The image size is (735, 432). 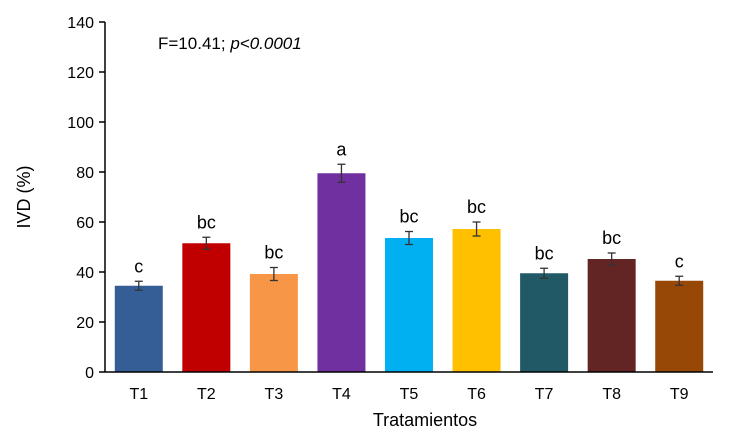 What do you see at coordinates (206, 222) in the screenshot?
I see `significance-label-t2: bc` at bounding box center [206, 222].